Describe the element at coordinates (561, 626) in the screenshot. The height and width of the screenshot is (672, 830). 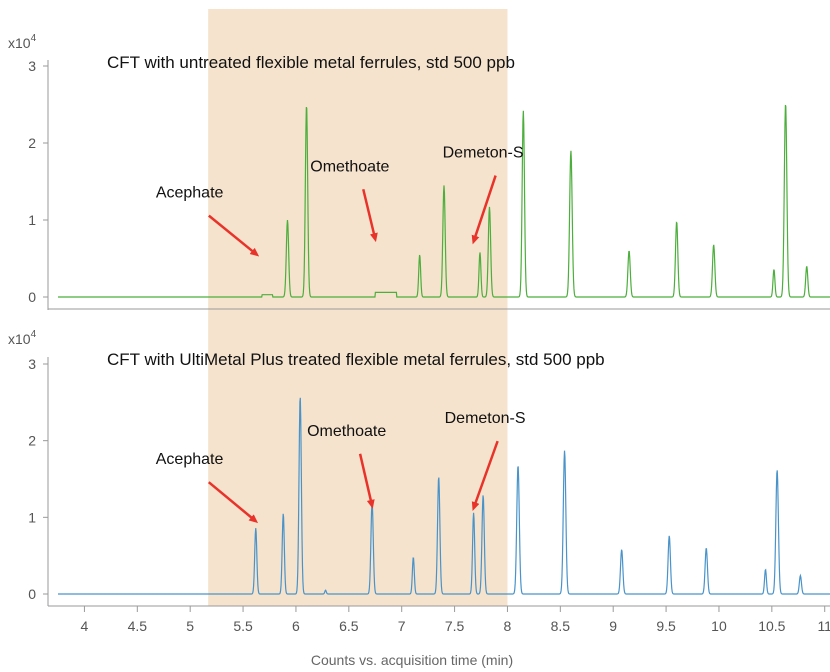
I see `x-tick-label: 8.5` at that location.